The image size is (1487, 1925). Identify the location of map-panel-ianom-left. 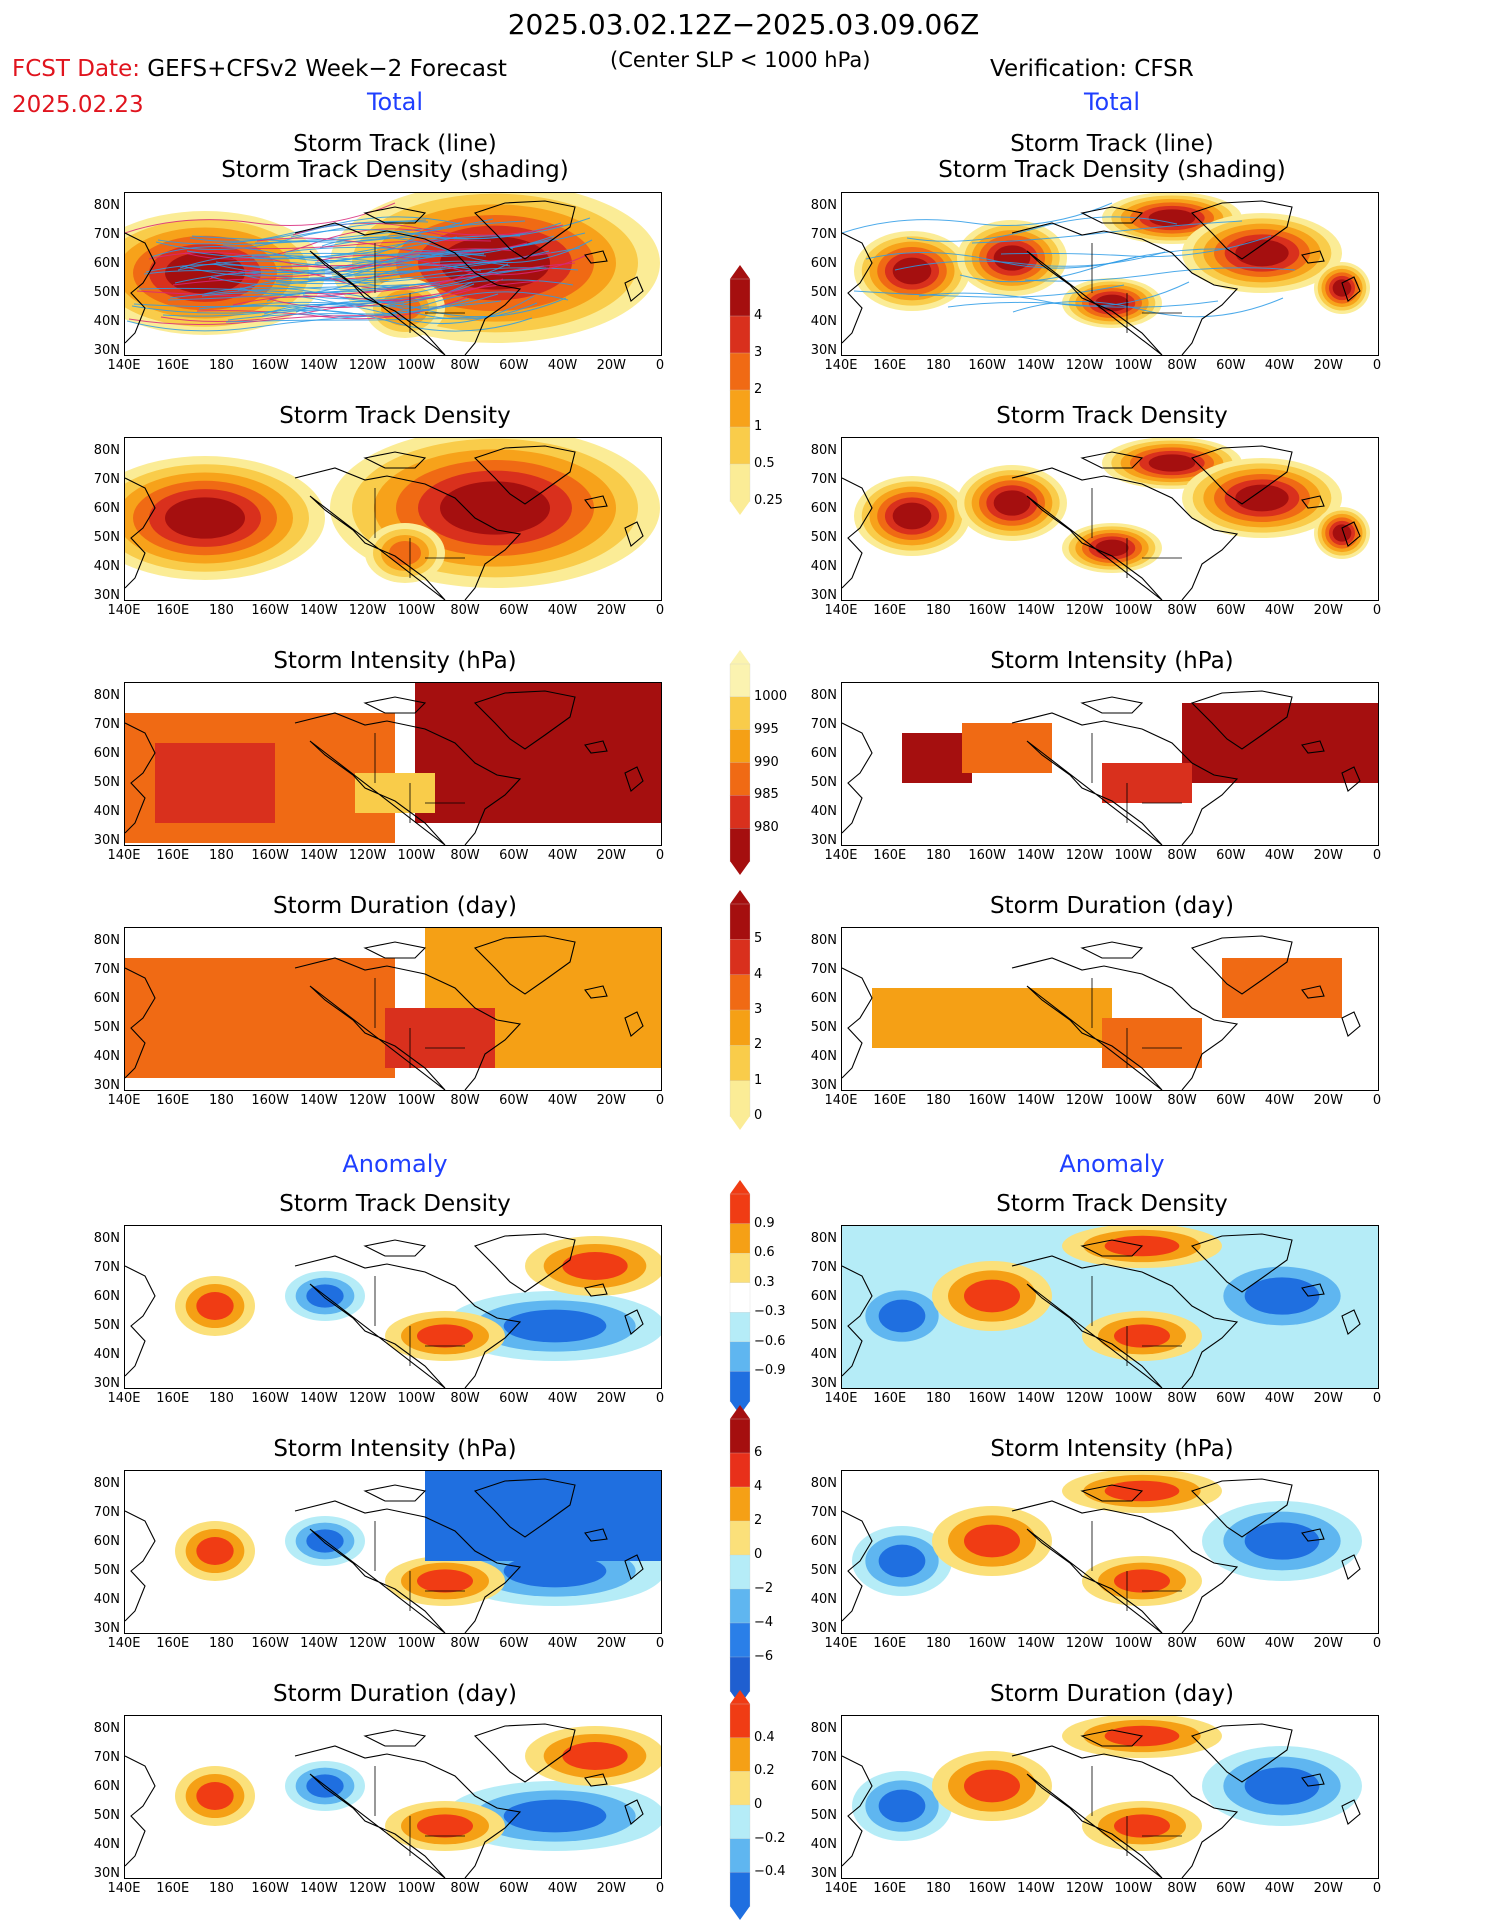
(393, 1552).